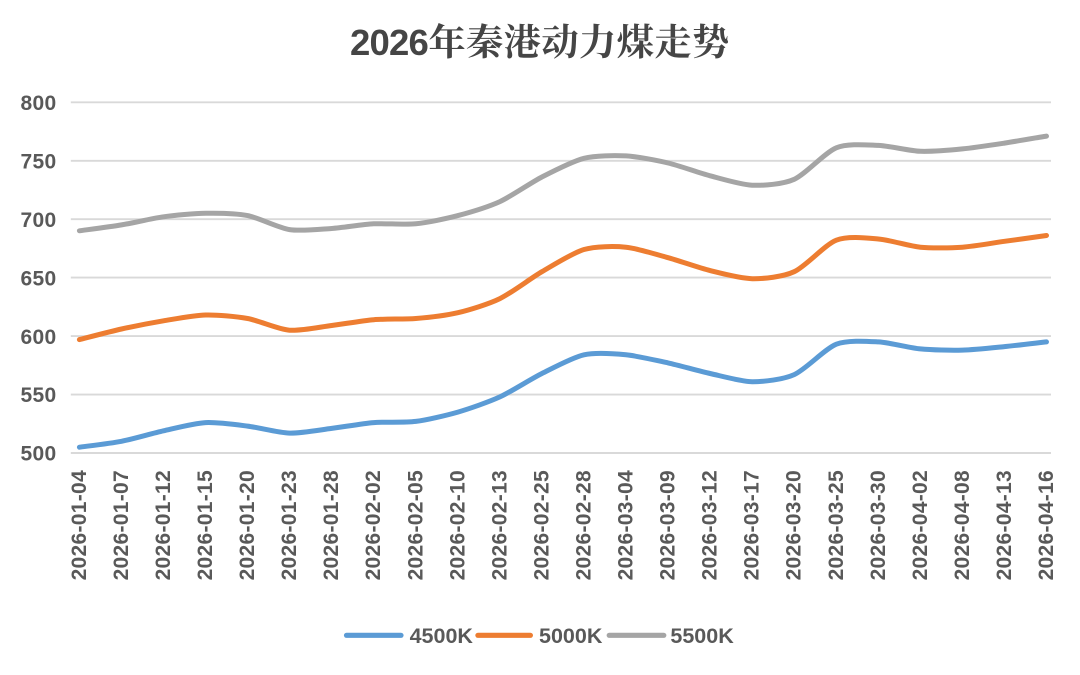  I want to click on svg-text: 2026-03-30, so click(878, 525).